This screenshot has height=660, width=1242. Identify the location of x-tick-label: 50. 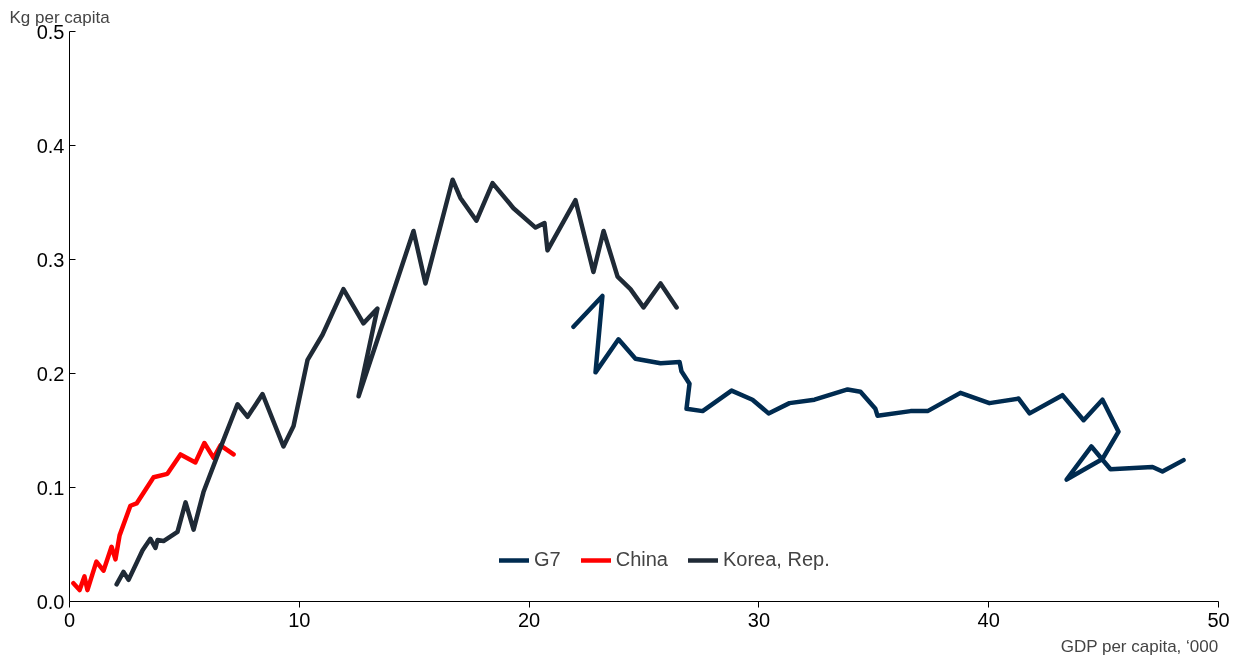
(1218, 619).